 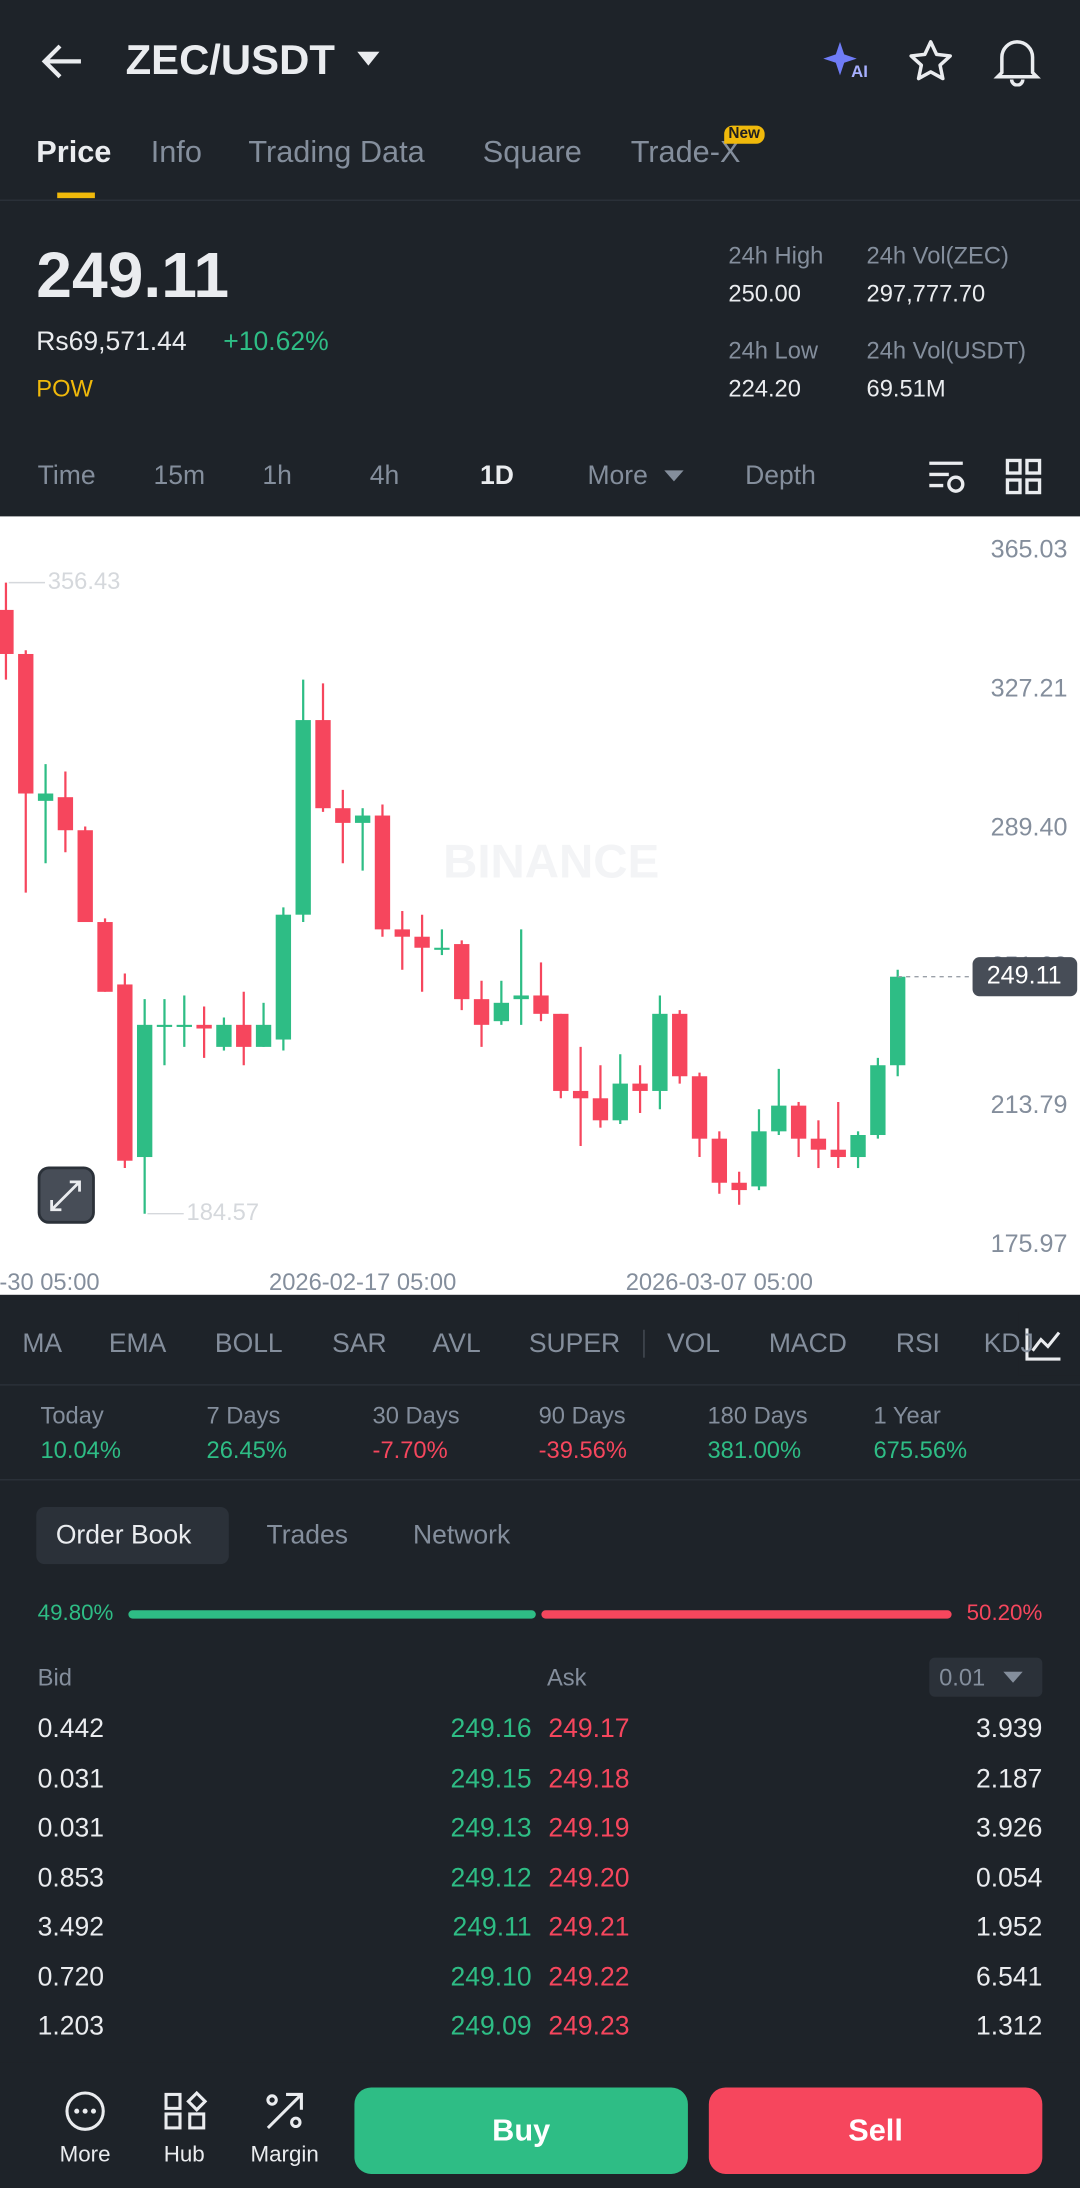 I want to click on period-value: 10.04%, so click(x=80, y=1450).